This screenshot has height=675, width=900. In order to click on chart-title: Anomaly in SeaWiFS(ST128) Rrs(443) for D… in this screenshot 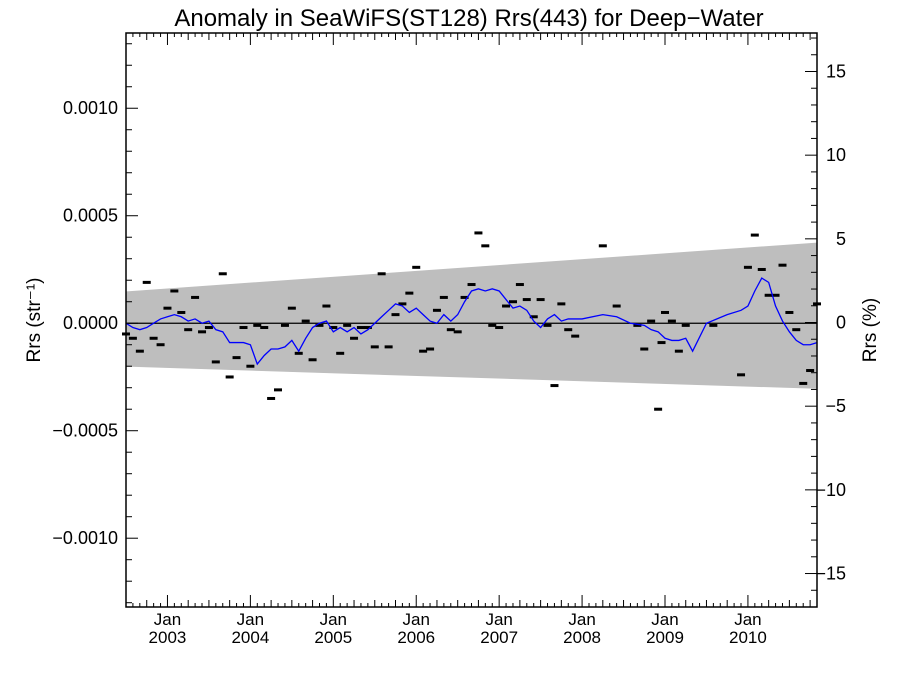, I will do `click(468, 18)`.